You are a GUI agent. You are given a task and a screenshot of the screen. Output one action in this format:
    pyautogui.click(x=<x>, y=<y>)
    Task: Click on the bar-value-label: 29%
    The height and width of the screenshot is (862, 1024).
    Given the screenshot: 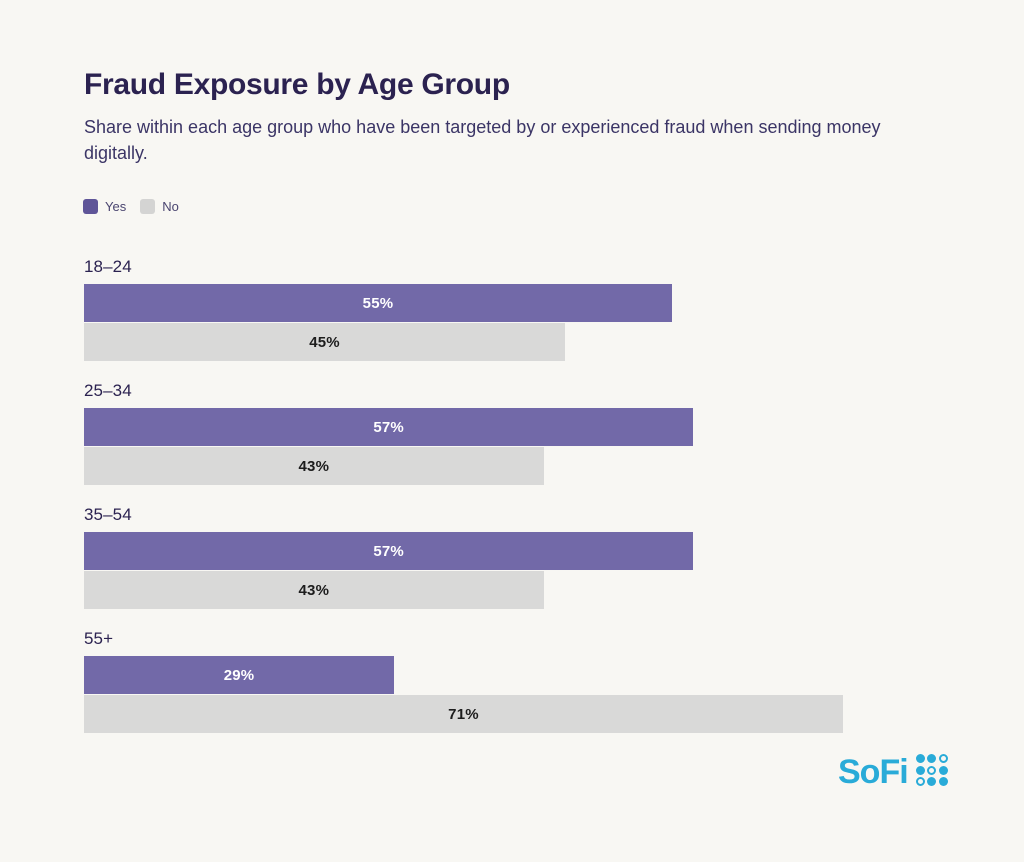 What is the action you would take?
    pyautogui.click(x=239, y=675)
    